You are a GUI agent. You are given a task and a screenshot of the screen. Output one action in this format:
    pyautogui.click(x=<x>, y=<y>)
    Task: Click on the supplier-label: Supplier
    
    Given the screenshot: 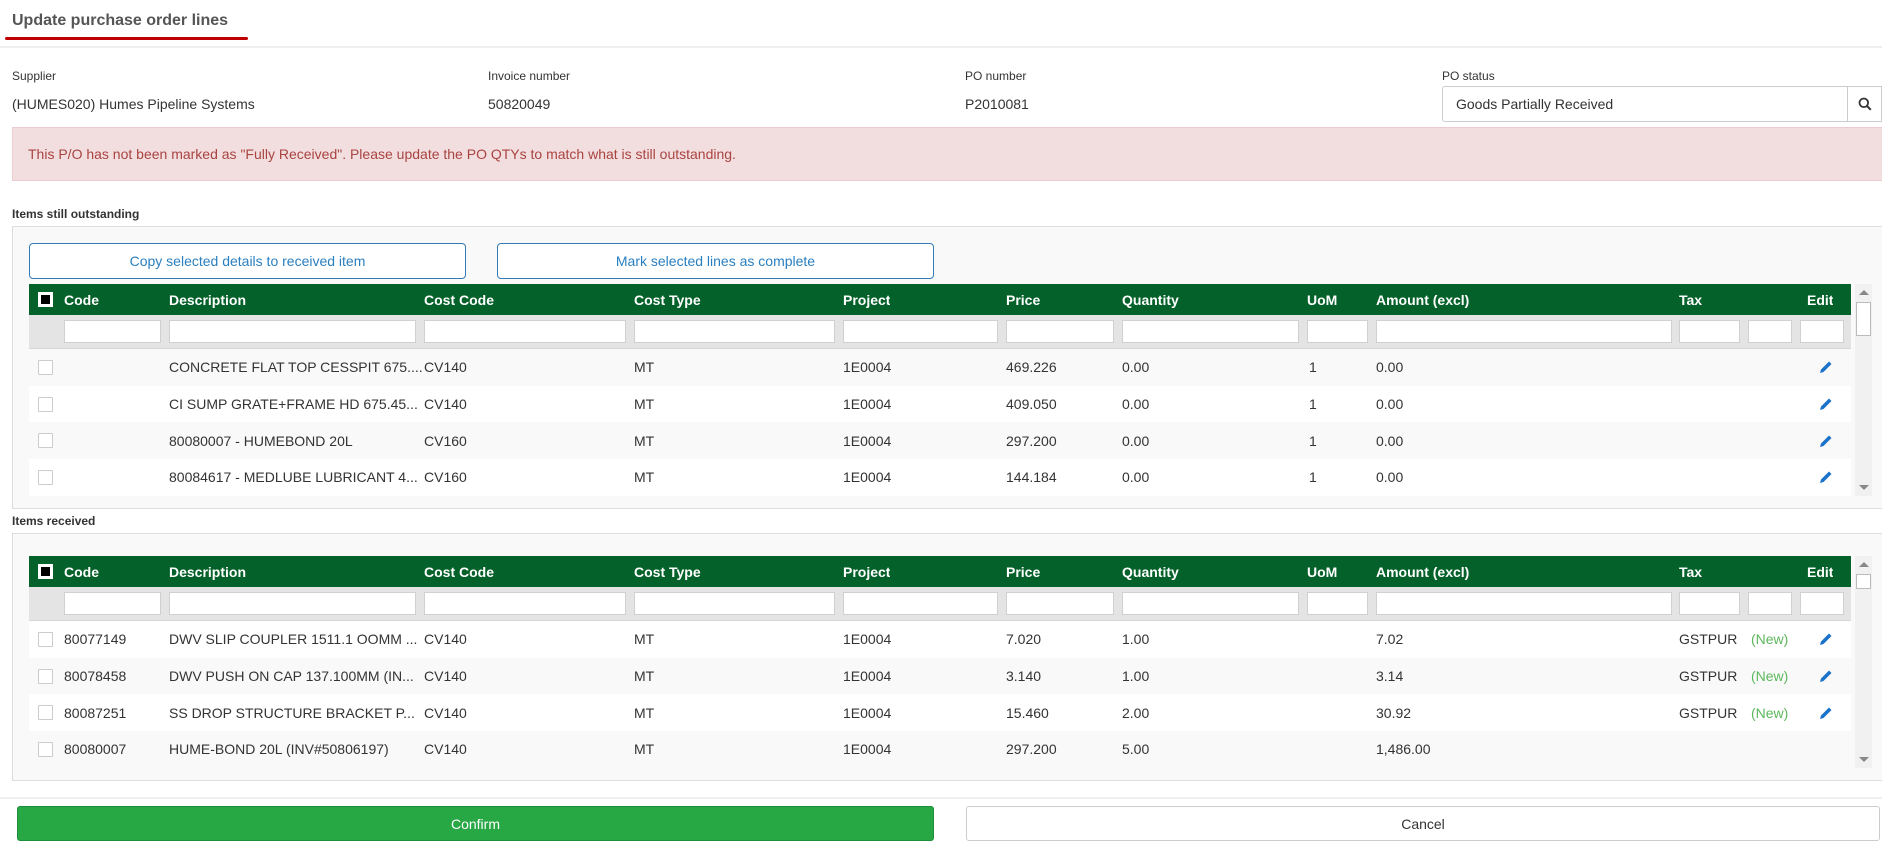 What is the action you would take?
    pyautogui.click(x=34, y=76)
    